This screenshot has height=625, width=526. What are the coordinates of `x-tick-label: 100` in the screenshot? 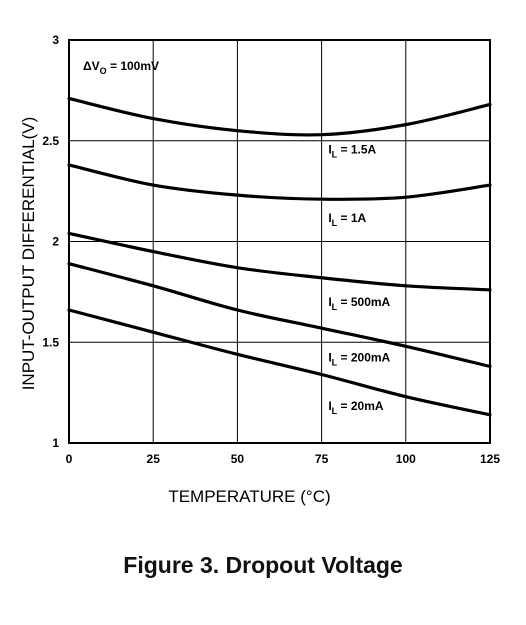 It's located at (406, 459).